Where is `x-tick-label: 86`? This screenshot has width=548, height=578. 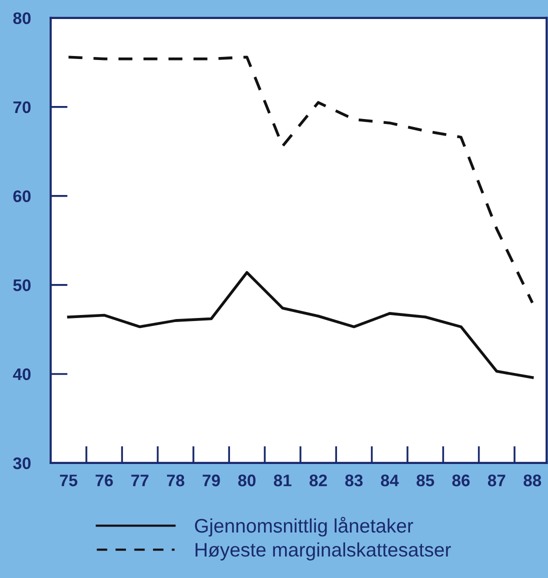
x-tick-label: 86 is located at coordinates (461, 480).